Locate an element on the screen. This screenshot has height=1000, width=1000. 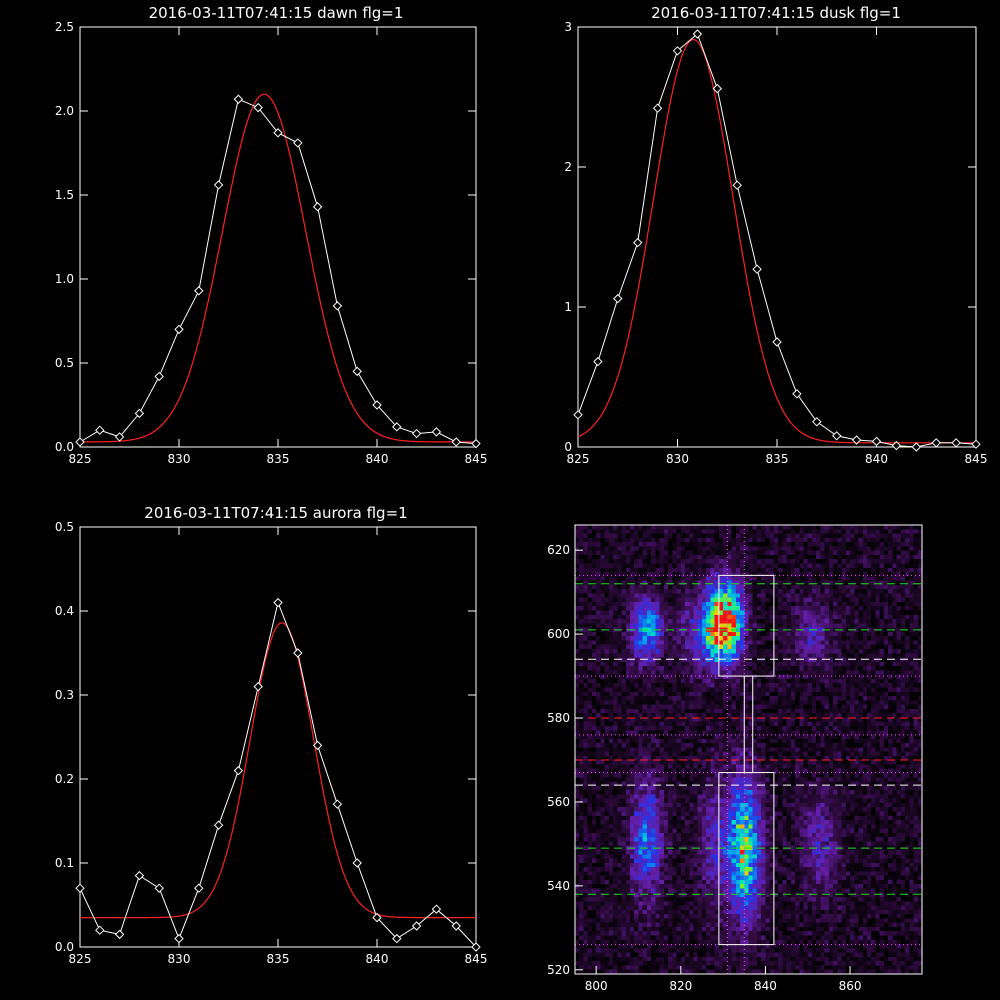
aurora-panel-title: 2016-03-11T07:41:15 aurora flg=1 is located at coordinates (275, 513).